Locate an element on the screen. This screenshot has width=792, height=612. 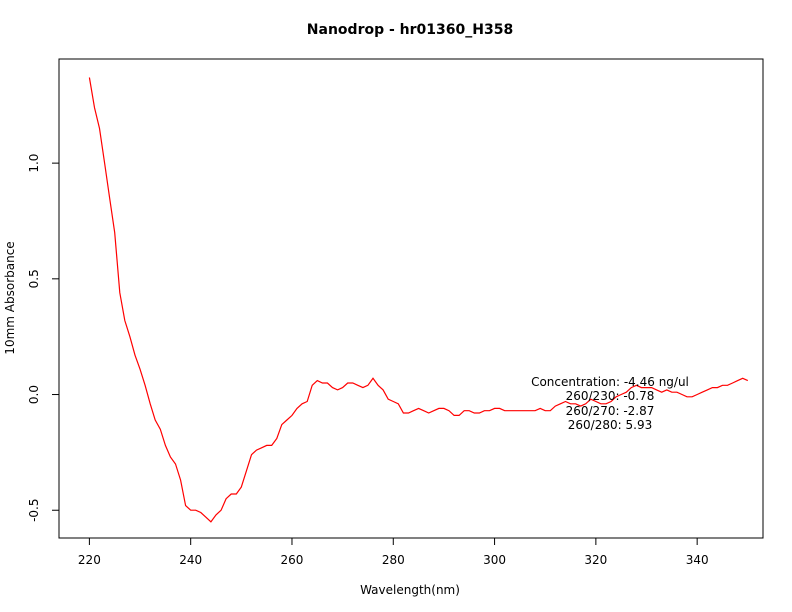
annotation-ratio-260-280: 260/280: 5.93 is located at coordinates (610, 425).